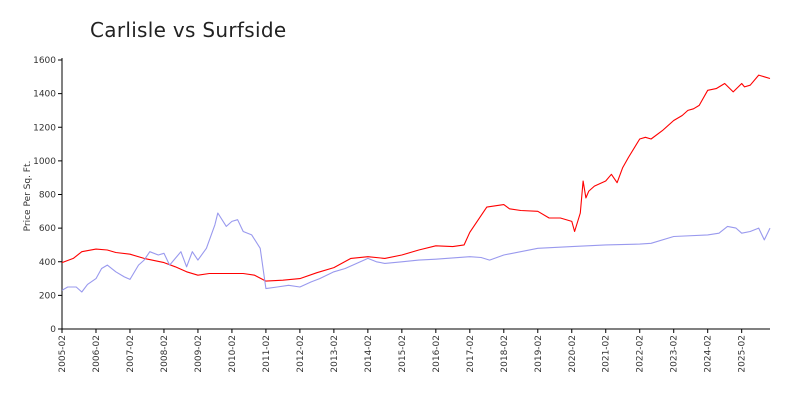 Image resolution: width=800 pixels, height=400 pixels. Describe the element at coordinates (641, 354) in the screenshot. I see `x-tick-label: 2022-02` at that location.